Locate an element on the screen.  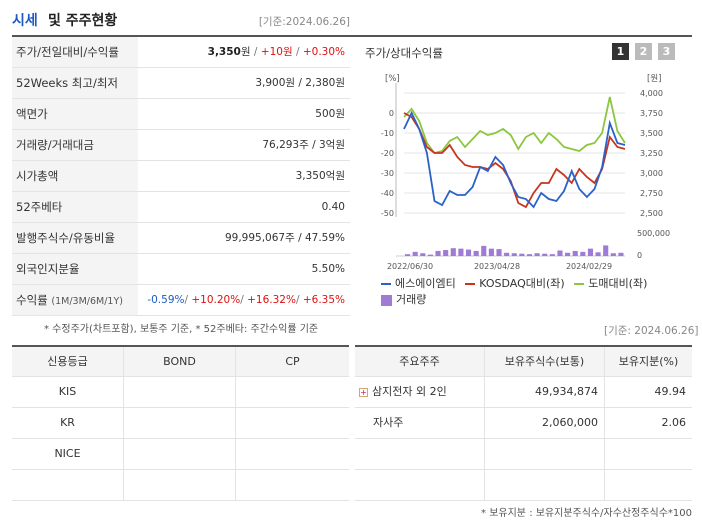
volume-tick-label: 500,000 is located at coordinates (653, 233).